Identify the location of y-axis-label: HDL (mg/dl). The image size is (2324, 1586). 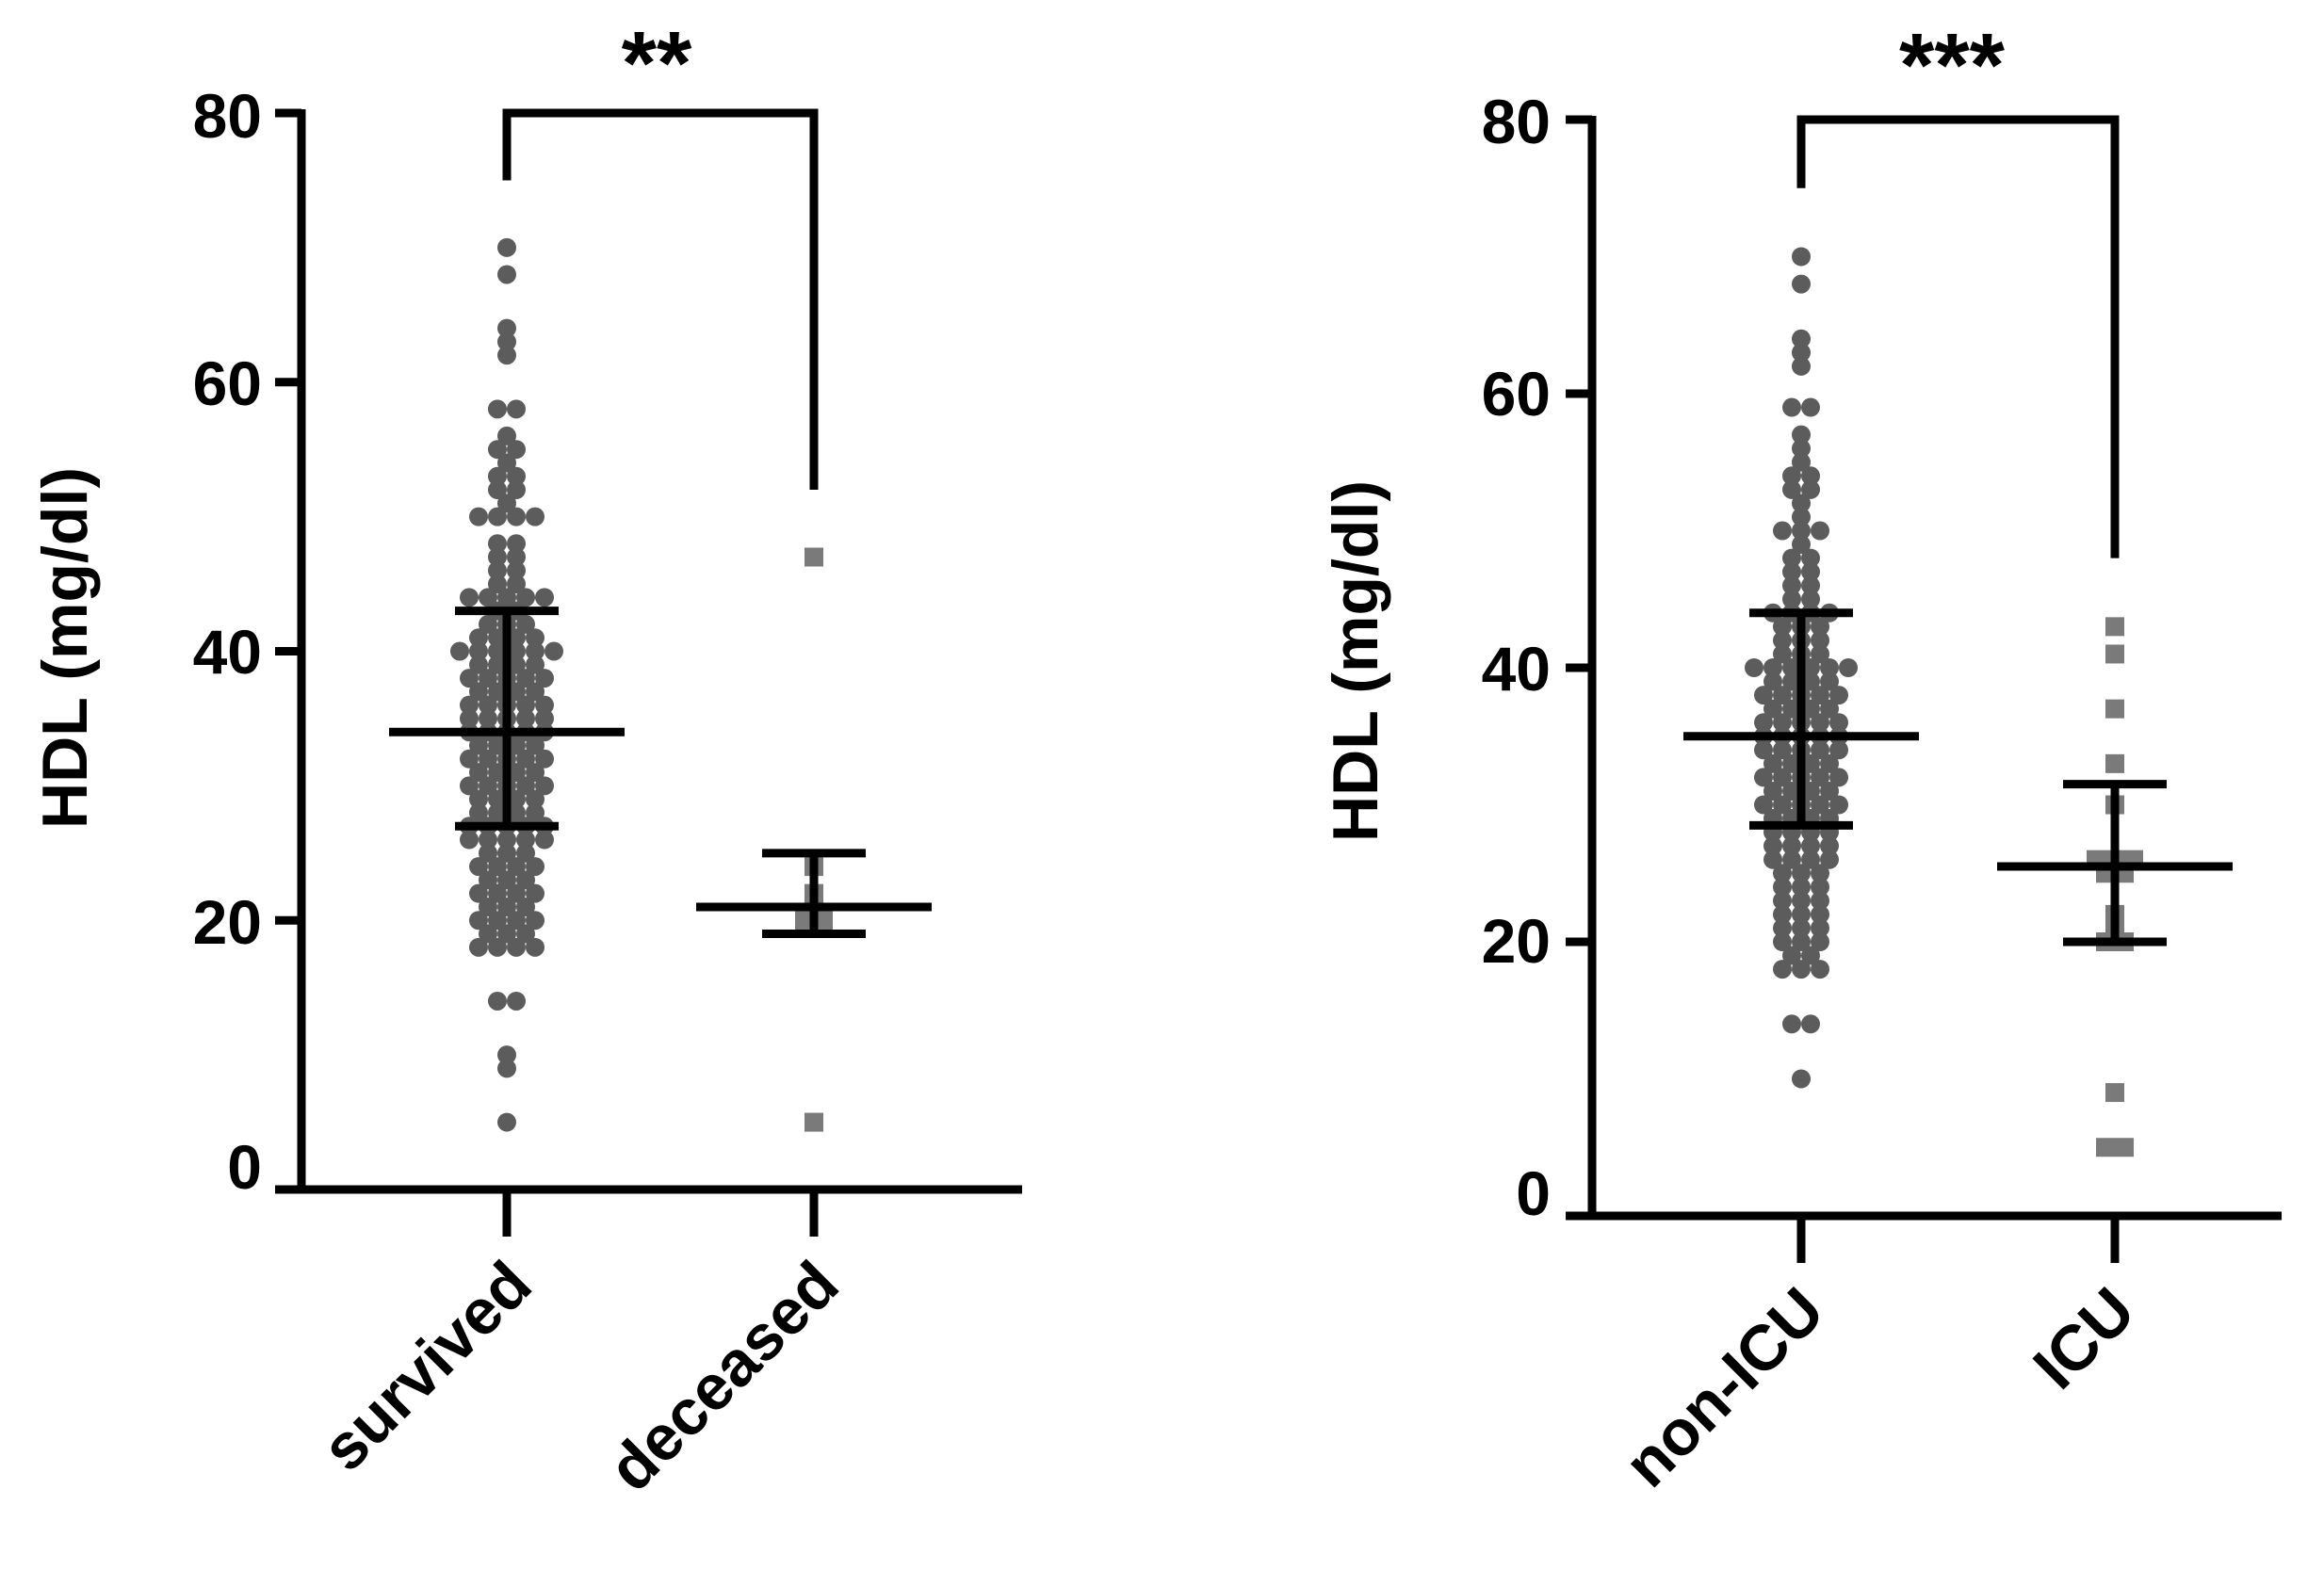
(1355, 661).